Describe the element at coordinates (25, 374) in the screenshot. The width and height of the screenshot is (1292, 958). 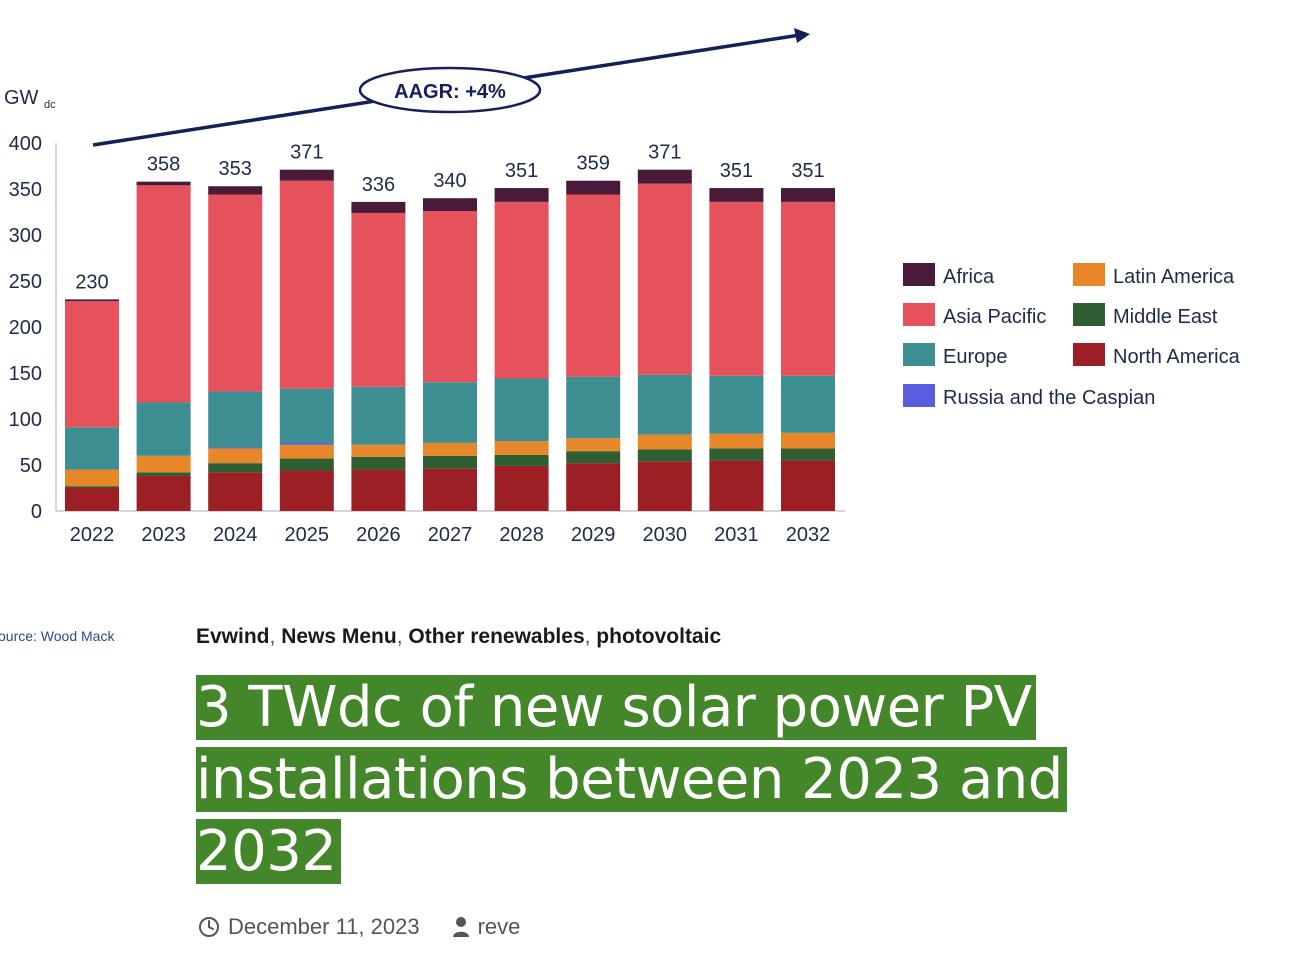
I see `y-tick-label: 150` at that location.